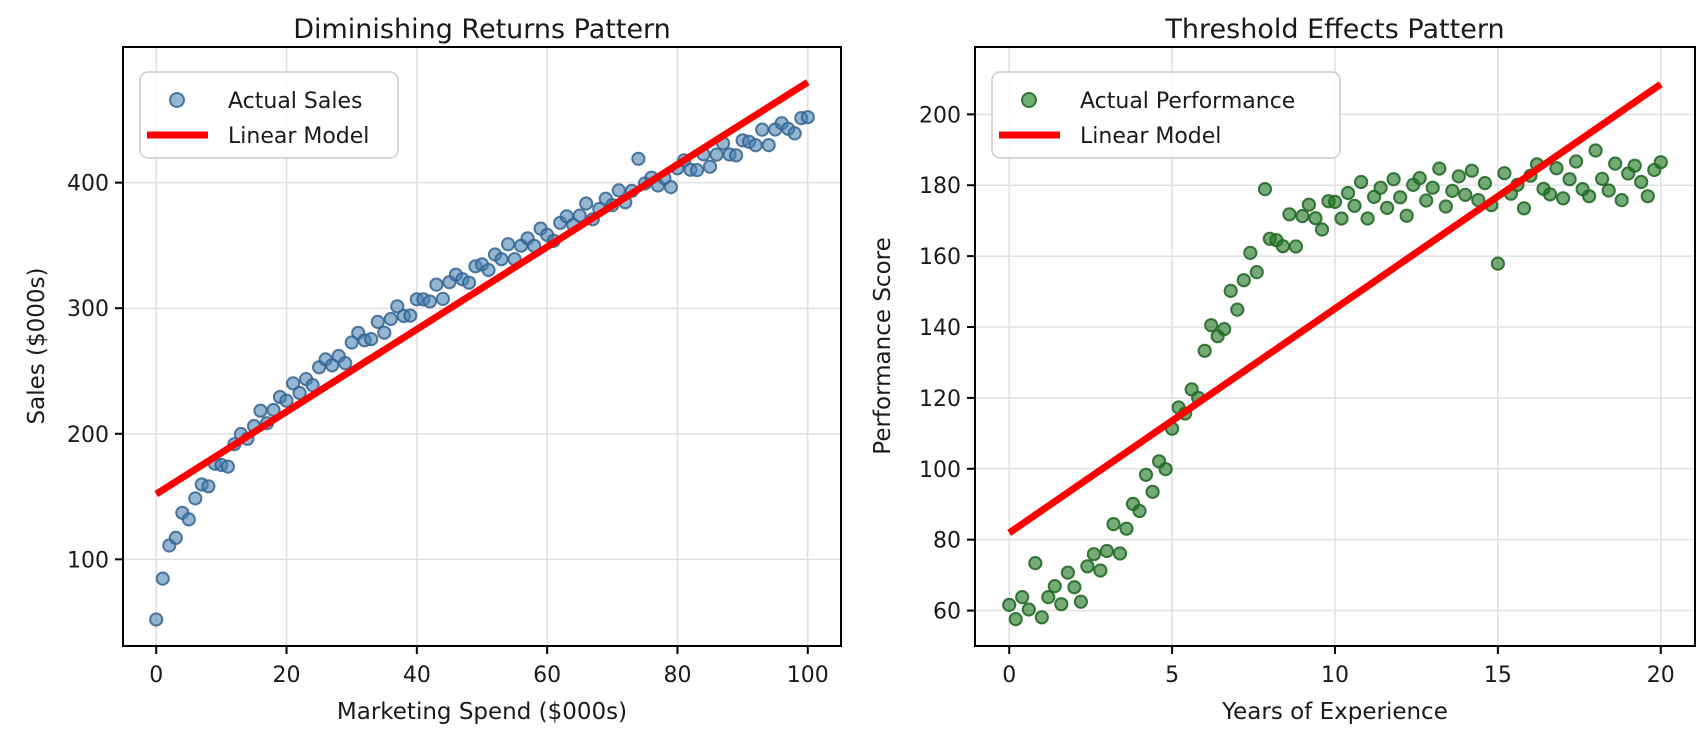  Describe the element at coordinates (88, 184) in the screenshot. I see `y-tick-label: 400` at that location.